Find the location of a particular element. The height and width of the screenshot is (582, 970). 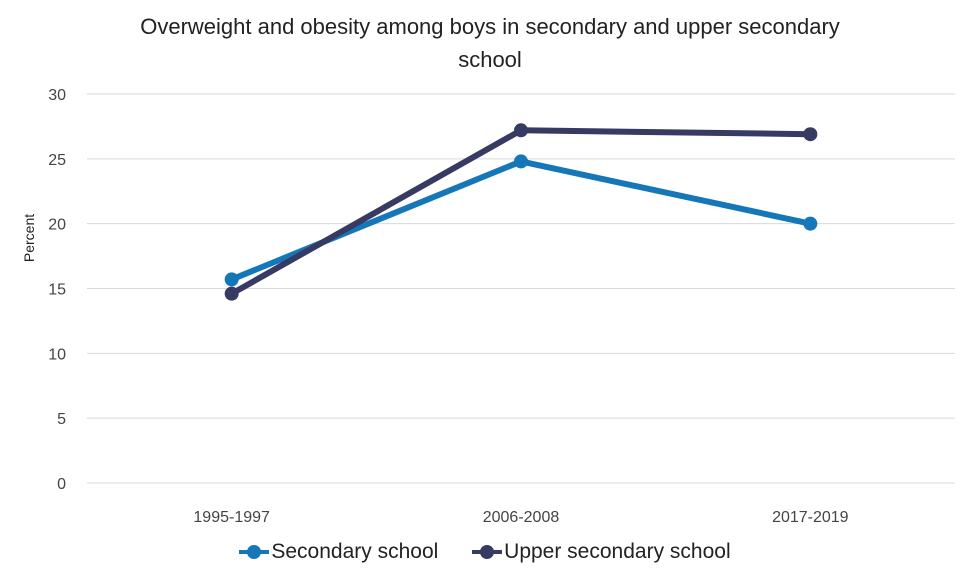

legend-item-upper-secondary: Upper secondary school is located at coordinates (601, 552).